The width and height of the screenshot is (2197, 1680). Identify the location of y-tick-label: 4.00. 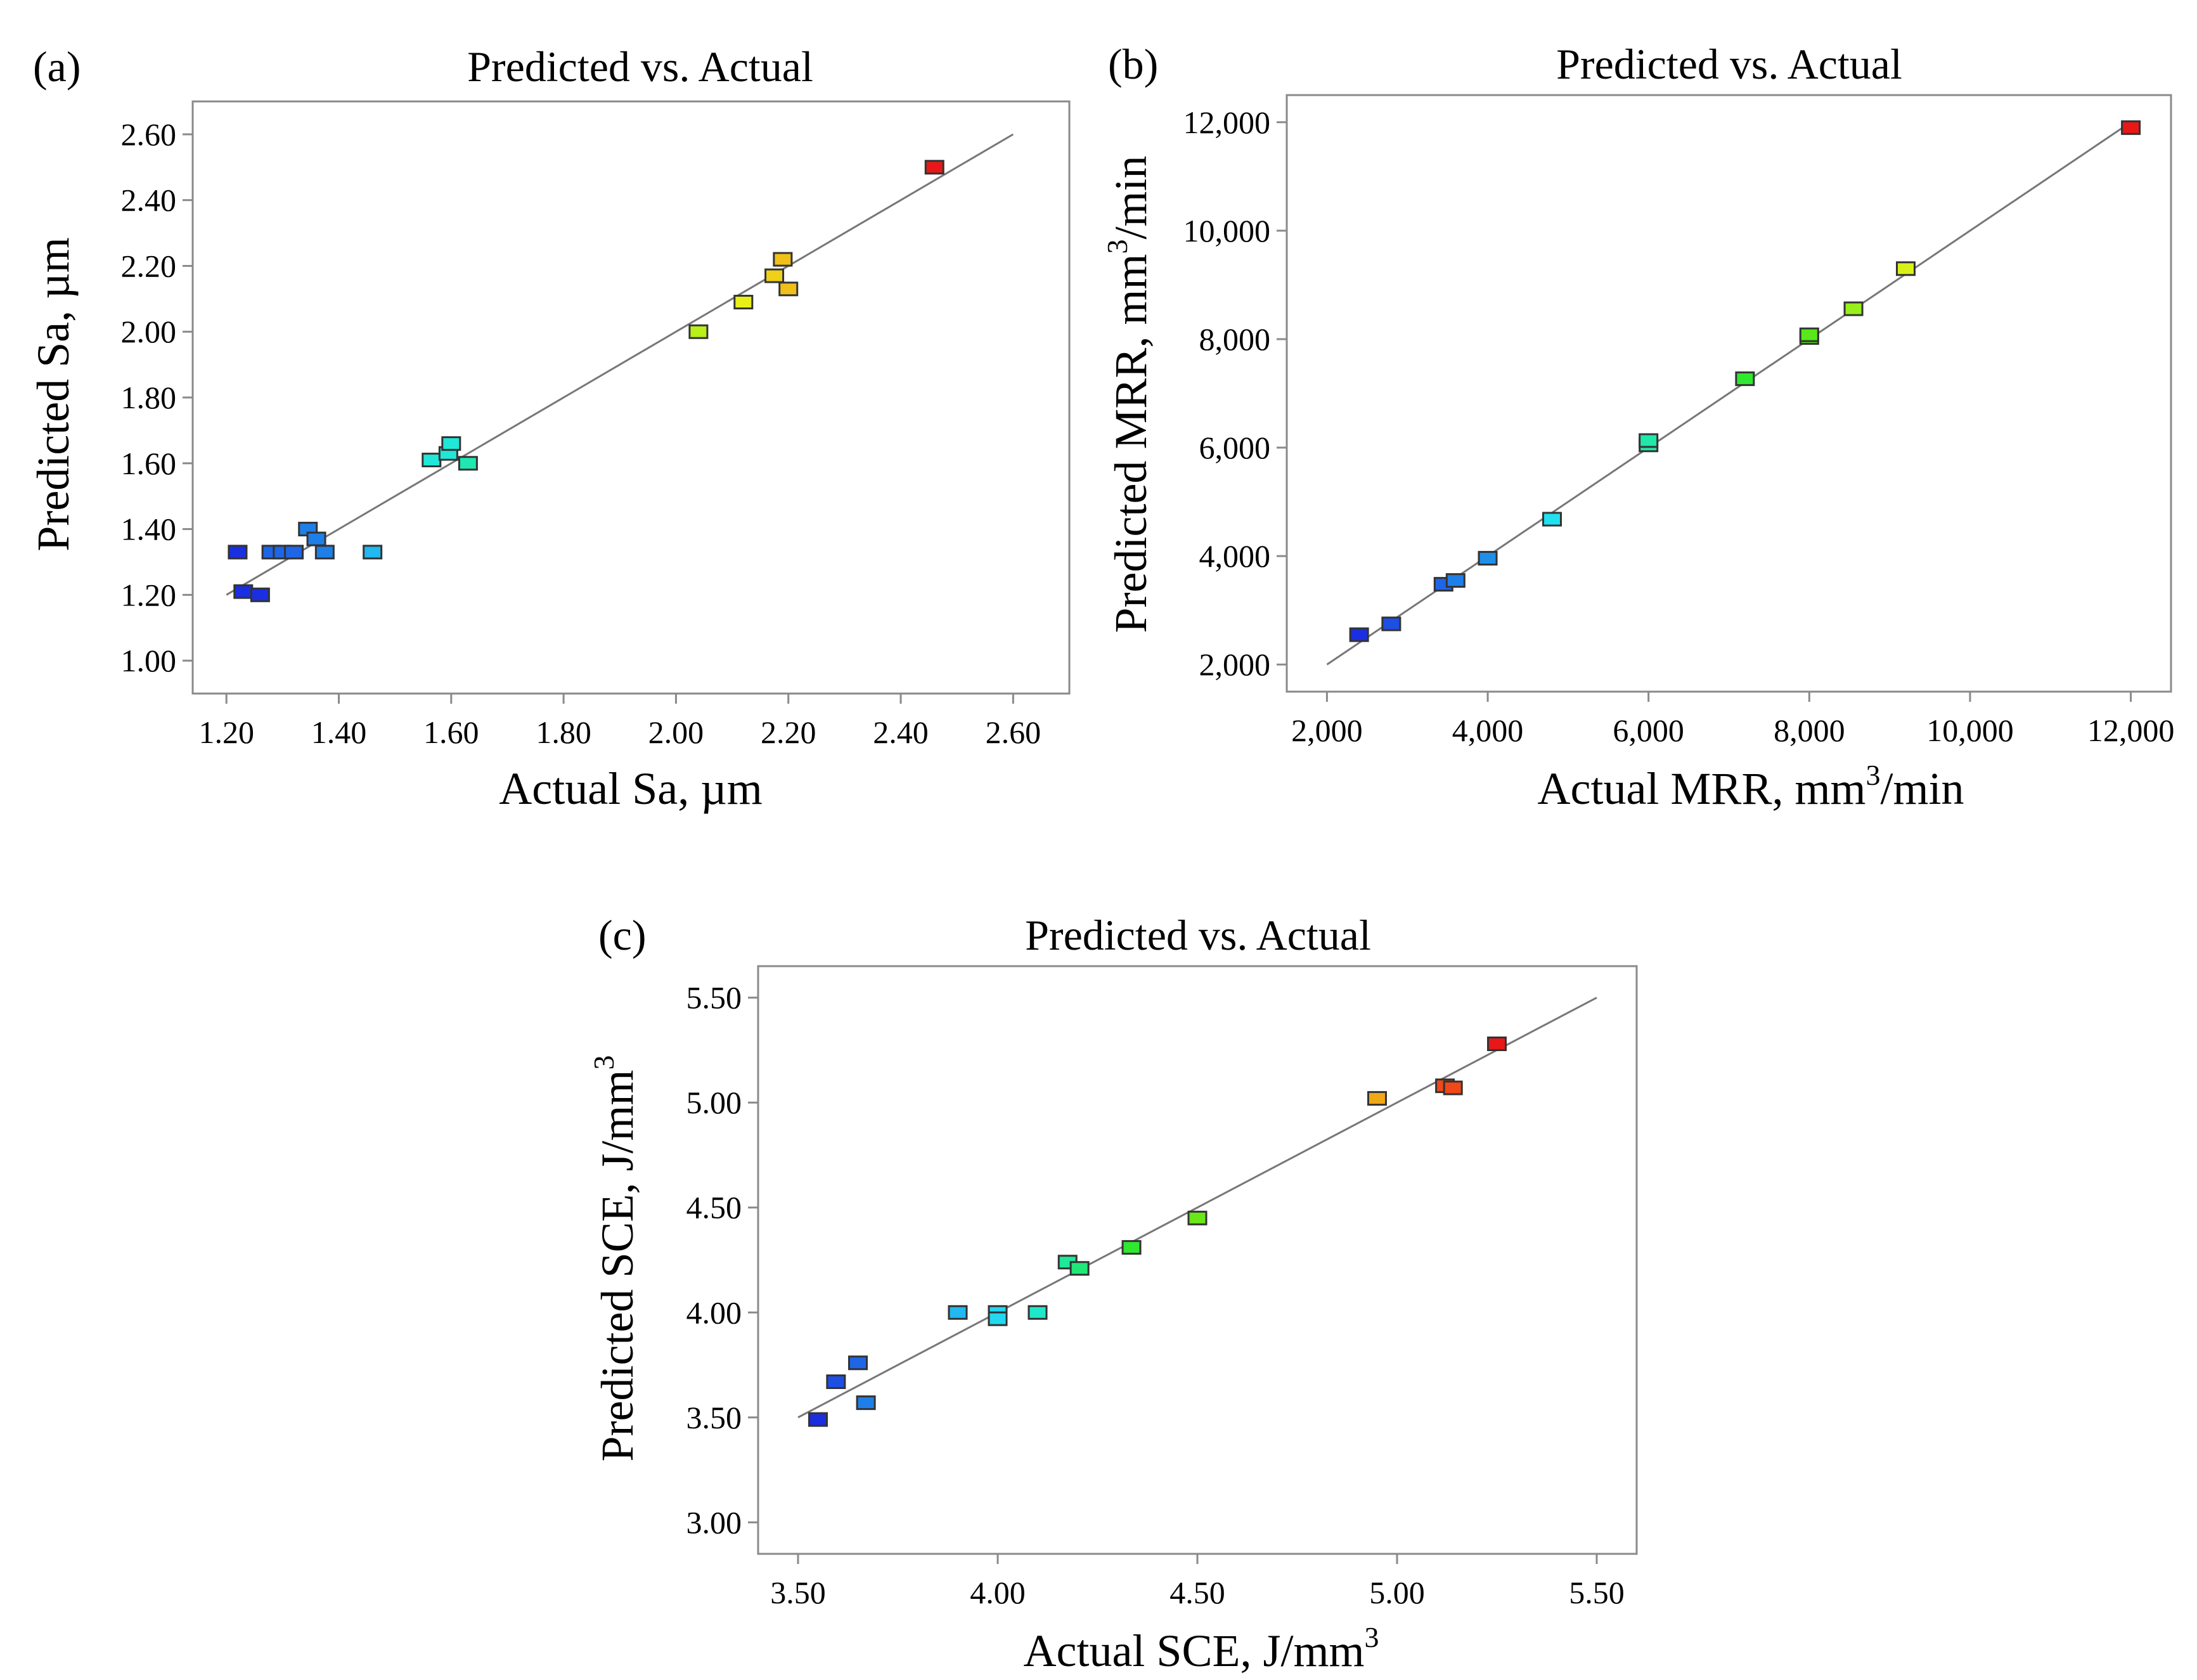
(714, 1312).